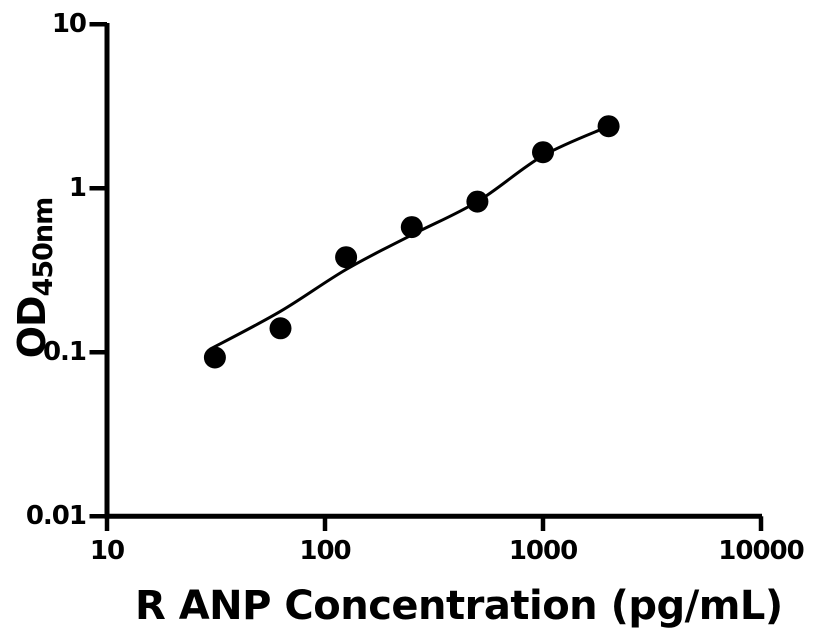  I want to click on y-axis-label-main: OD, so click(32, 327).